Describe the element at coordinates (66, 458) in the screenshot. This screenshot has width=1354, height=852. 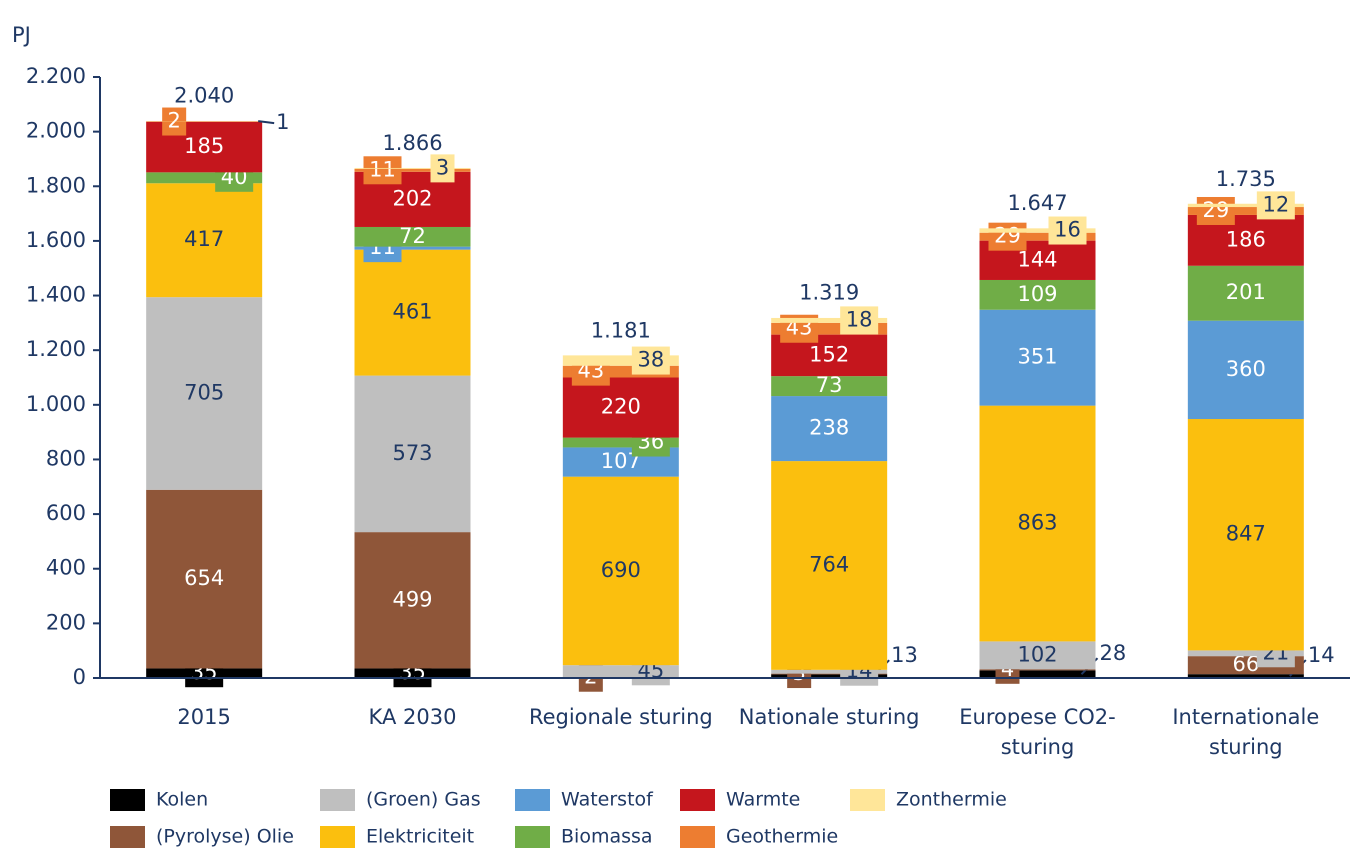
I see `y-tick-label: 800` at that location.